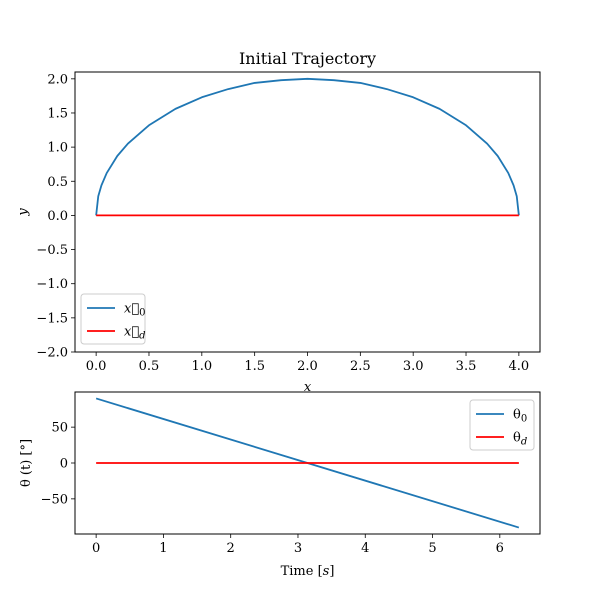  I want to click on trajectory-y-tick-label: 2.0, so click(57, 79).